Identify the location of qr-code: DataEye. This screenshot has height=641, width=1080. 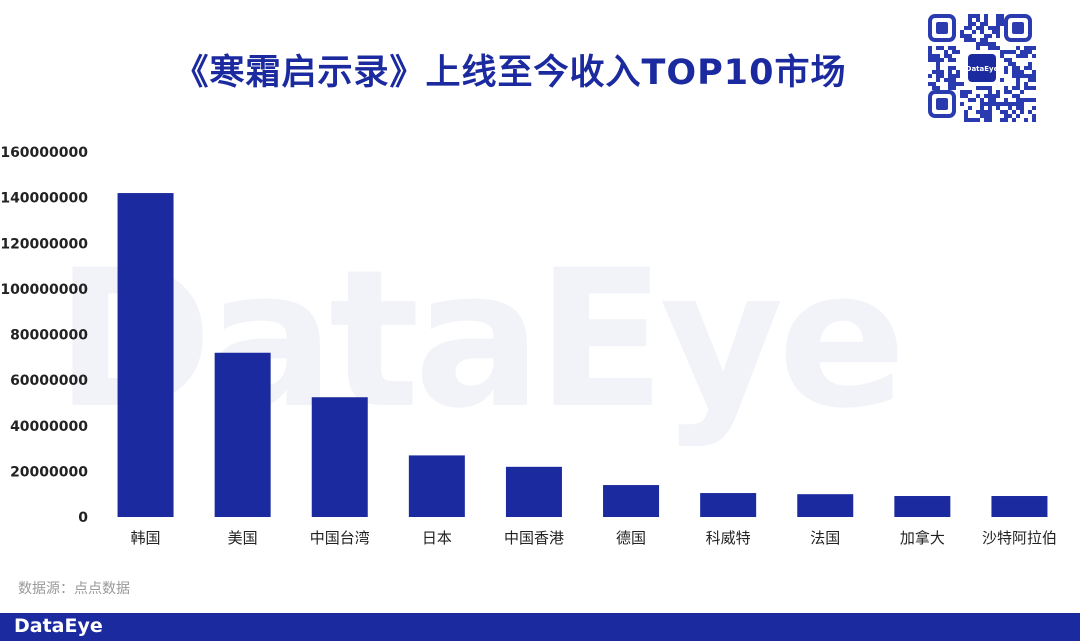
(982, 68).